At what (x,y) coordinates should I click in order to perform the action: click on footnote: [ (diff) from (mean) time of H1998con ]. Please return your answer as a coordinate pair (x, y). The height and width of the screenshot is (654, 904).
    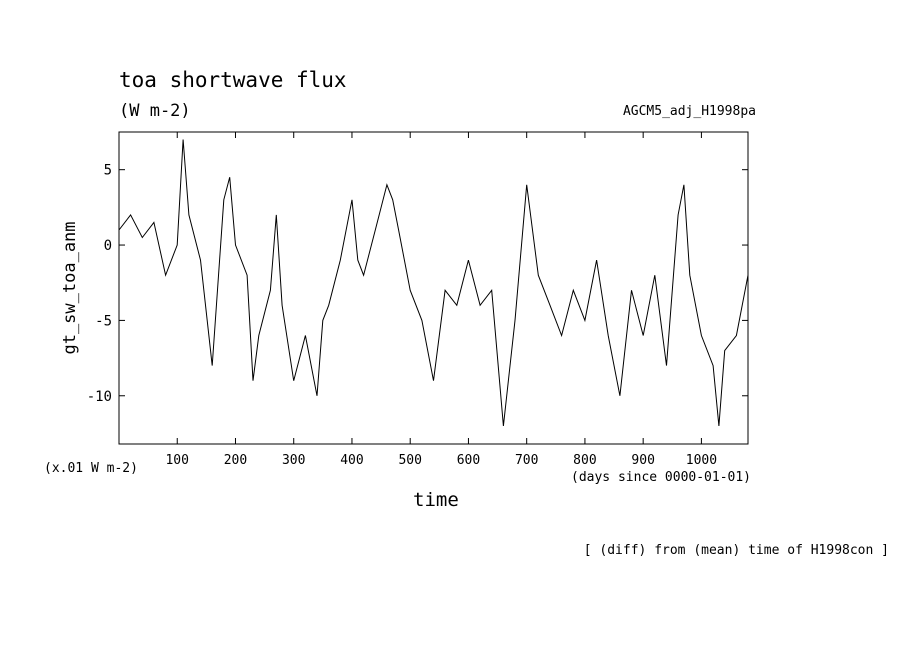
    Looking at the image, I should click on (736, 550).